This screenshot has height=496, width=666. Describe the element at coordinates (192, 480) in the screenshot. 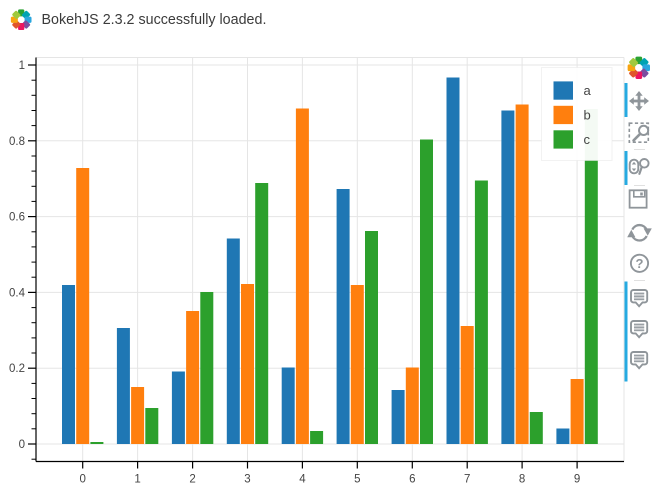

I see `svg-text: 2` at that location.